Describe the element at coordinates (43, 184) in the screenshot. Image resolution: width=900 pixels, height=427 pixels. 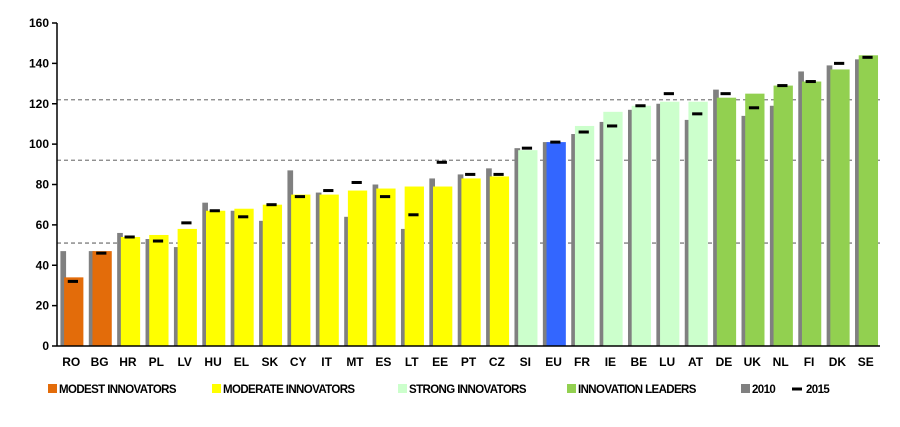
I see `y-ticks: 0 20 40 60 80 100 120 140 160` at that location.